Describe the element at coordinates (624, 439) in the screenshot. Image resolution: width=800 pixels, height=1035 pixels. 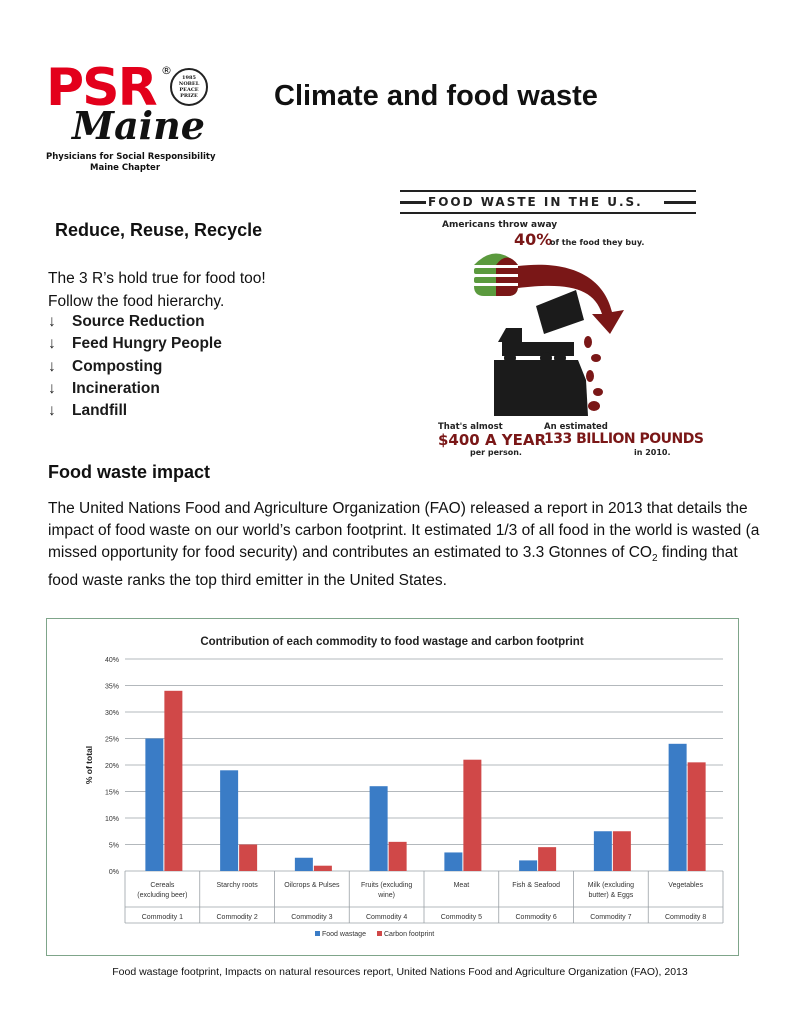
I see `stat2-value: 133 BILLION POUNDS` at that location.